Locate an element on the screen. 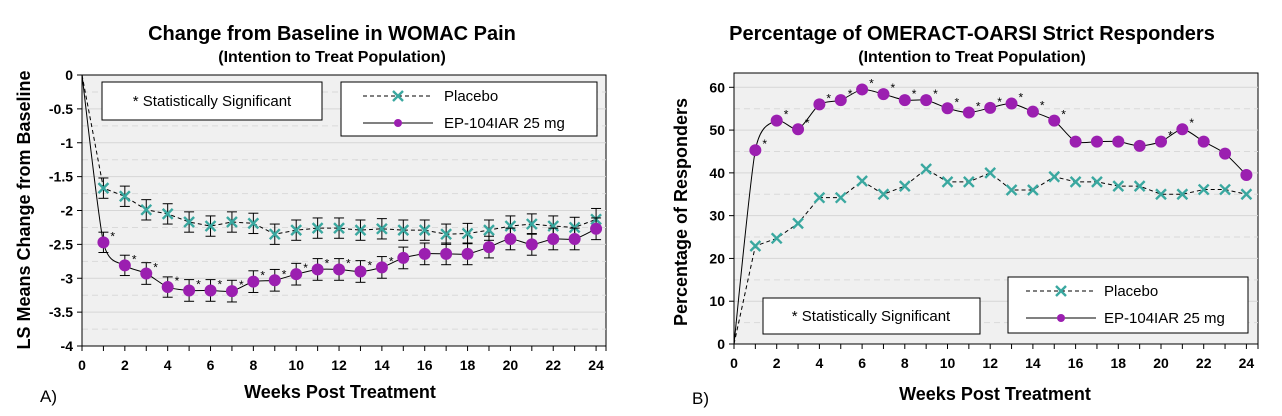 The width and height of the screenshot is (1282, 416). x-tick-label: 14 is located at coordinates (1033, 363).